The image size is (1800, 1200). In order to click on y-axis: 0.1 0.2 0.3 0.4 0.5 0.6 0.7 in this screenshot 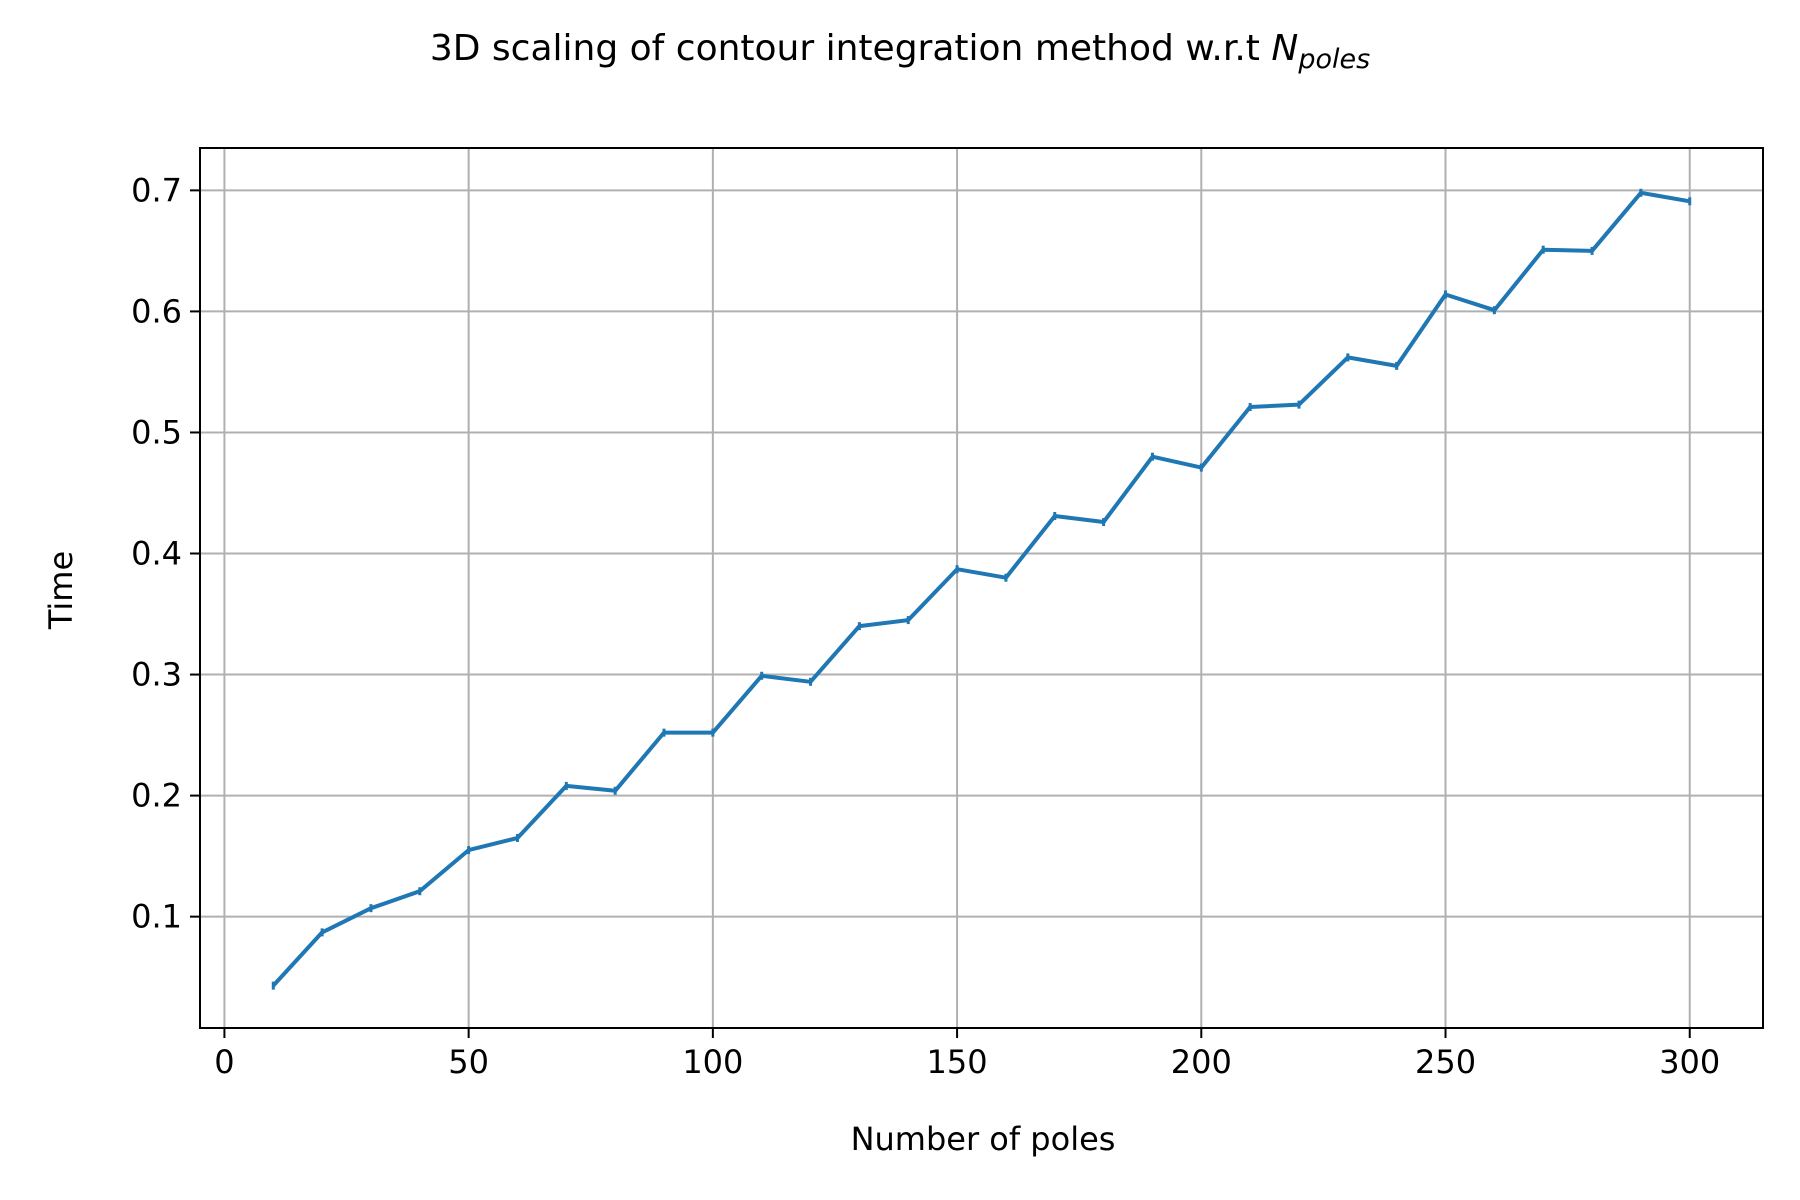, I will do `click(165, 553)`.